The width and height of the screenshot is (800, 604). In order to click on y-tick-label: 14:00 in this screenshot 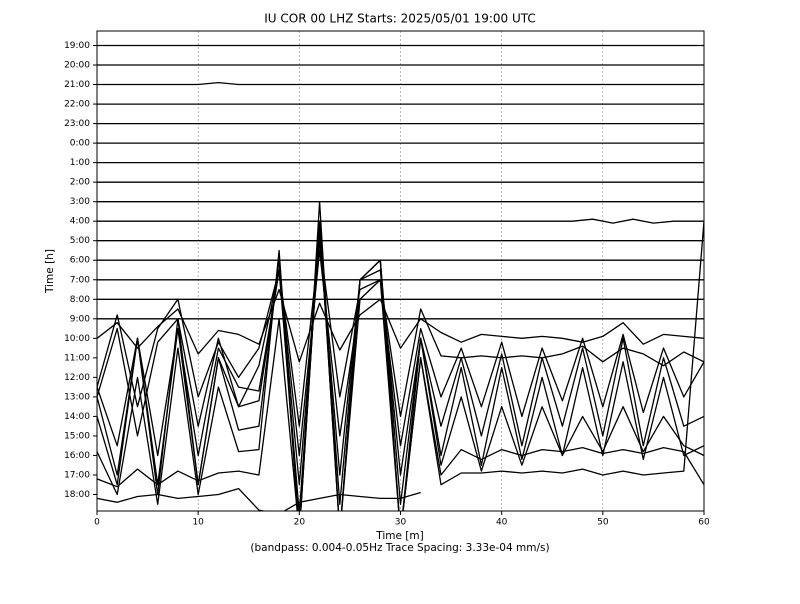, I will do `click(77, 417)`.